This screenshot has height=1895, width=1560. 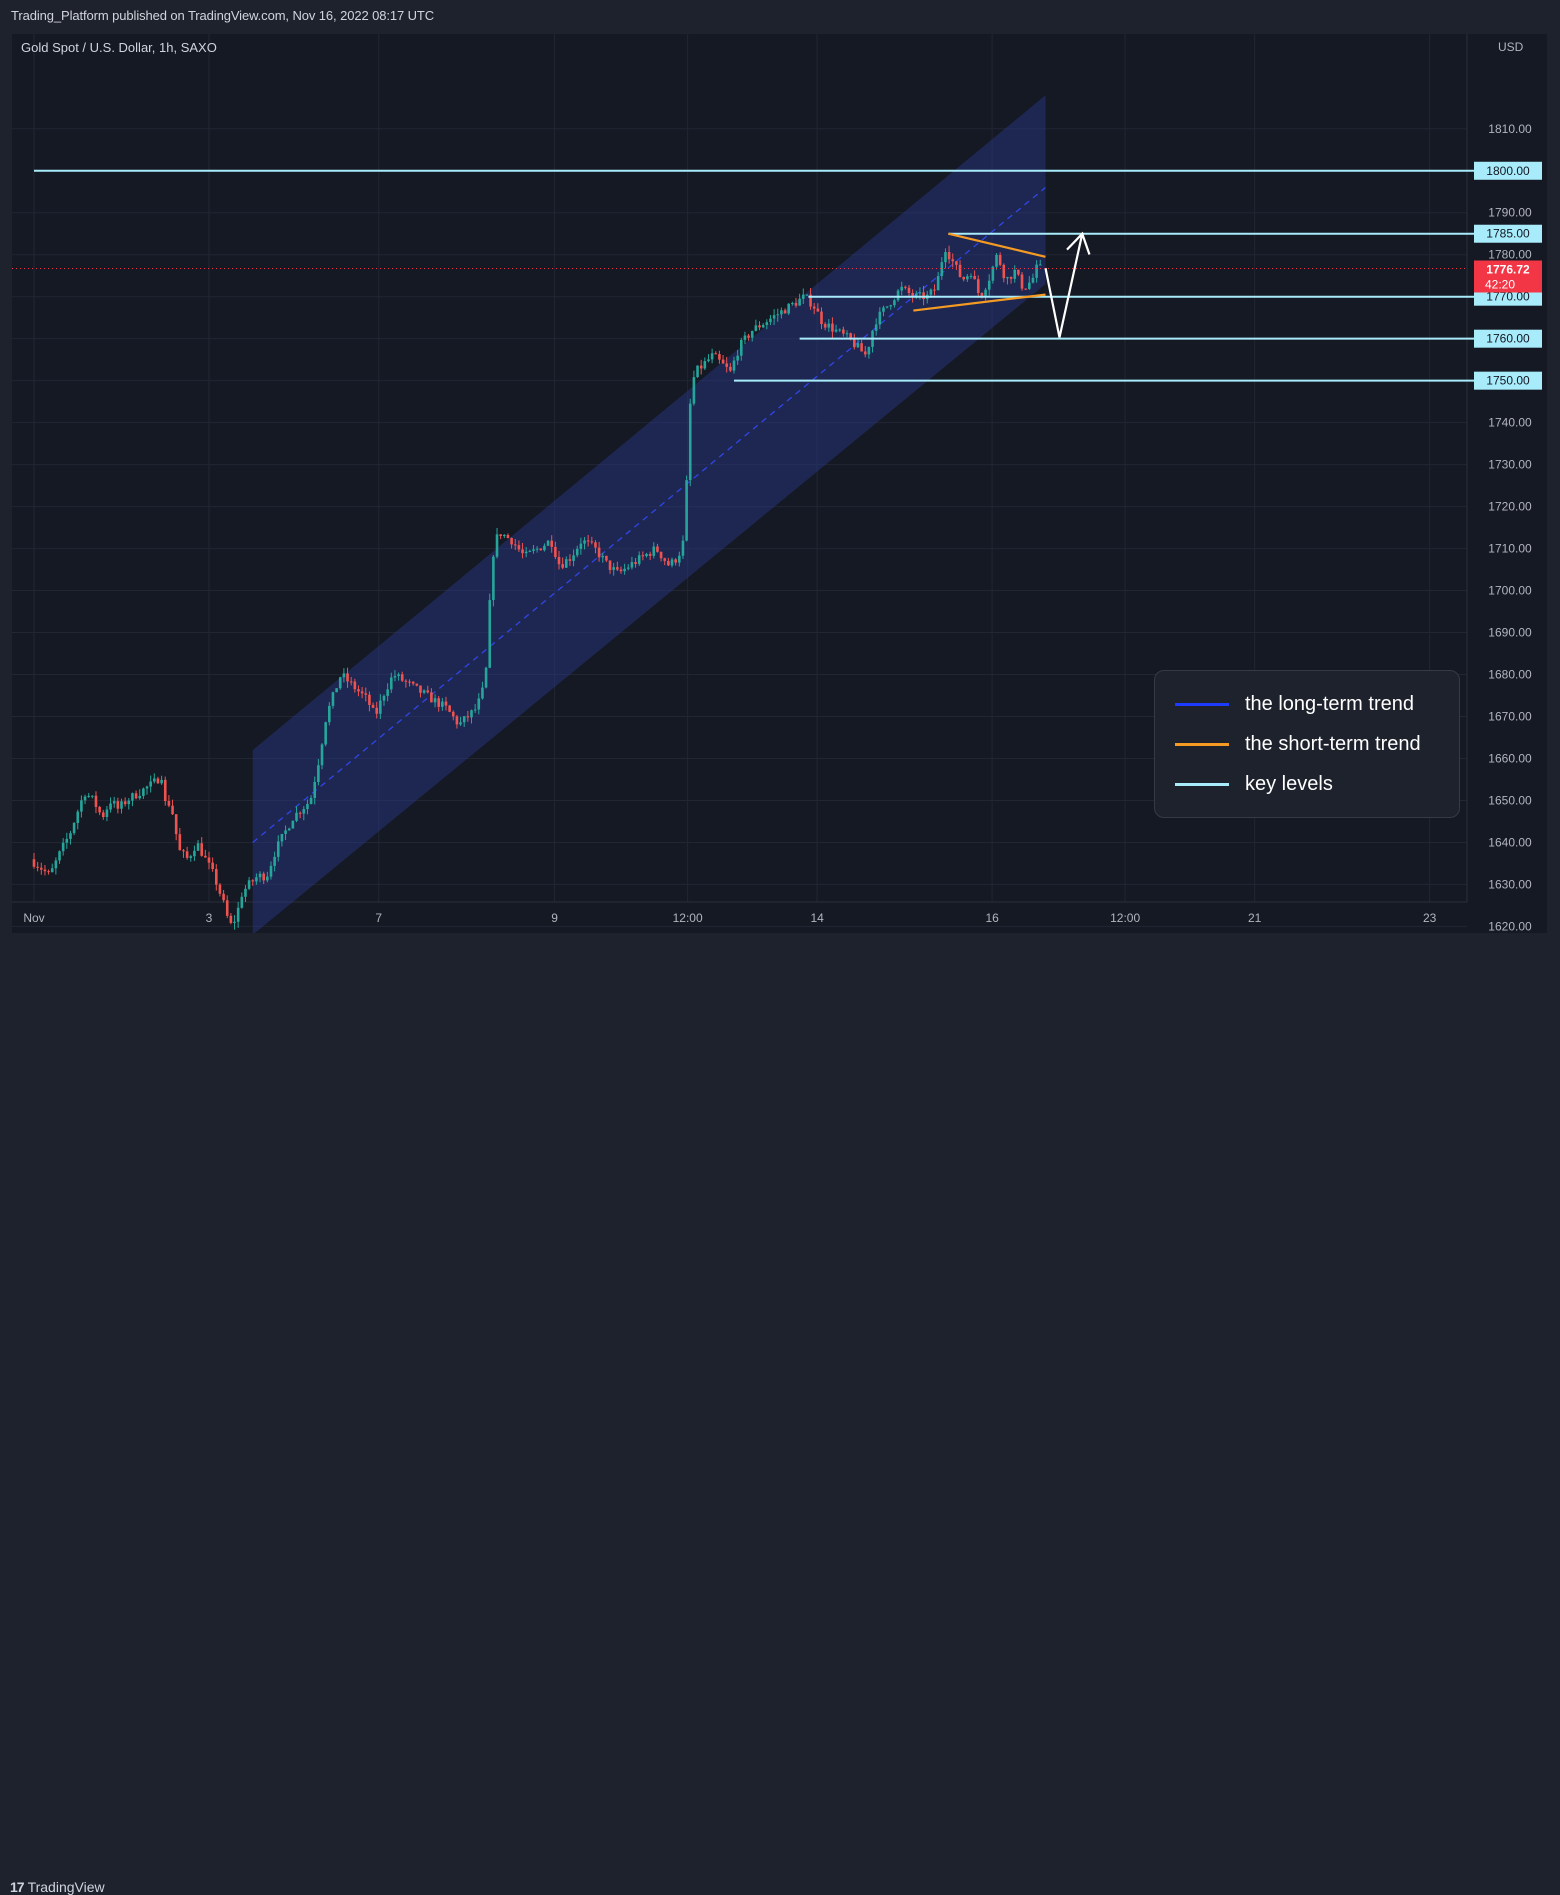 What do you see at coordinates (1255, 918) in the screenshot?
I see `time-tick-label: 21` at bounding box center [1255, 918].